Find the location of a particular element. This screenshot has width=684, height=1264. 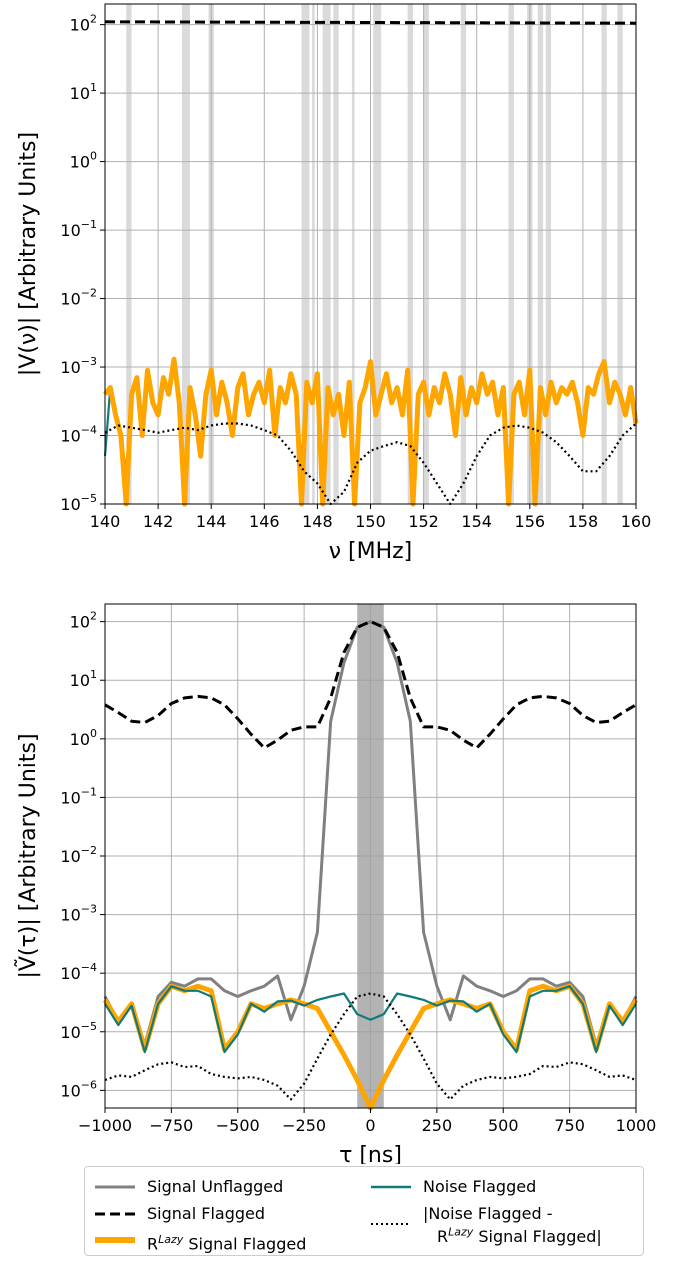

shaded-band is located at coordinates (370, 856).